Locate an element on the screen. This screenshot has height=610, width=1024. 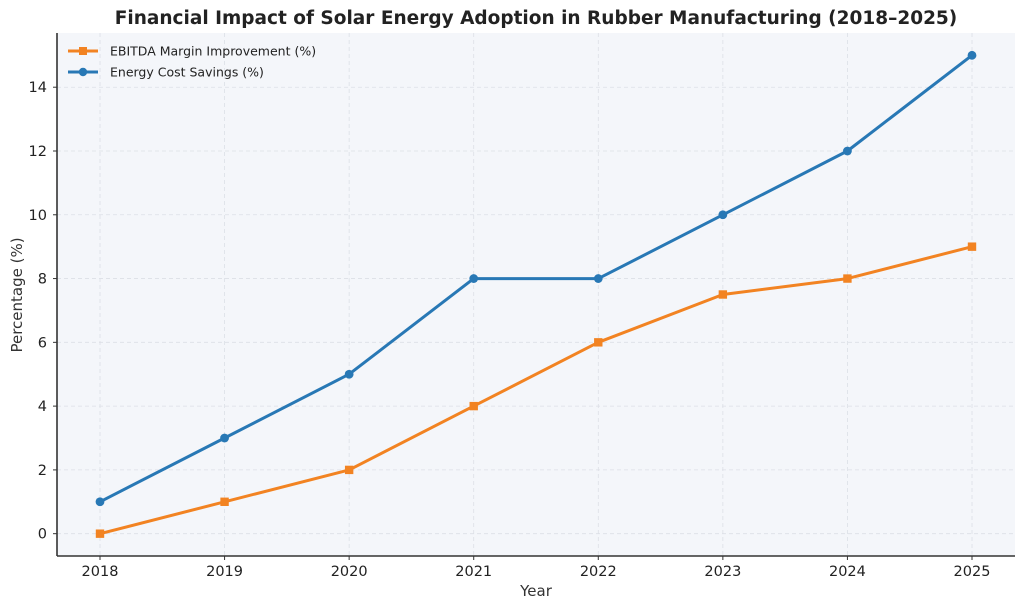
x-tick-label: 2022 is located at coordinates (598, 572).